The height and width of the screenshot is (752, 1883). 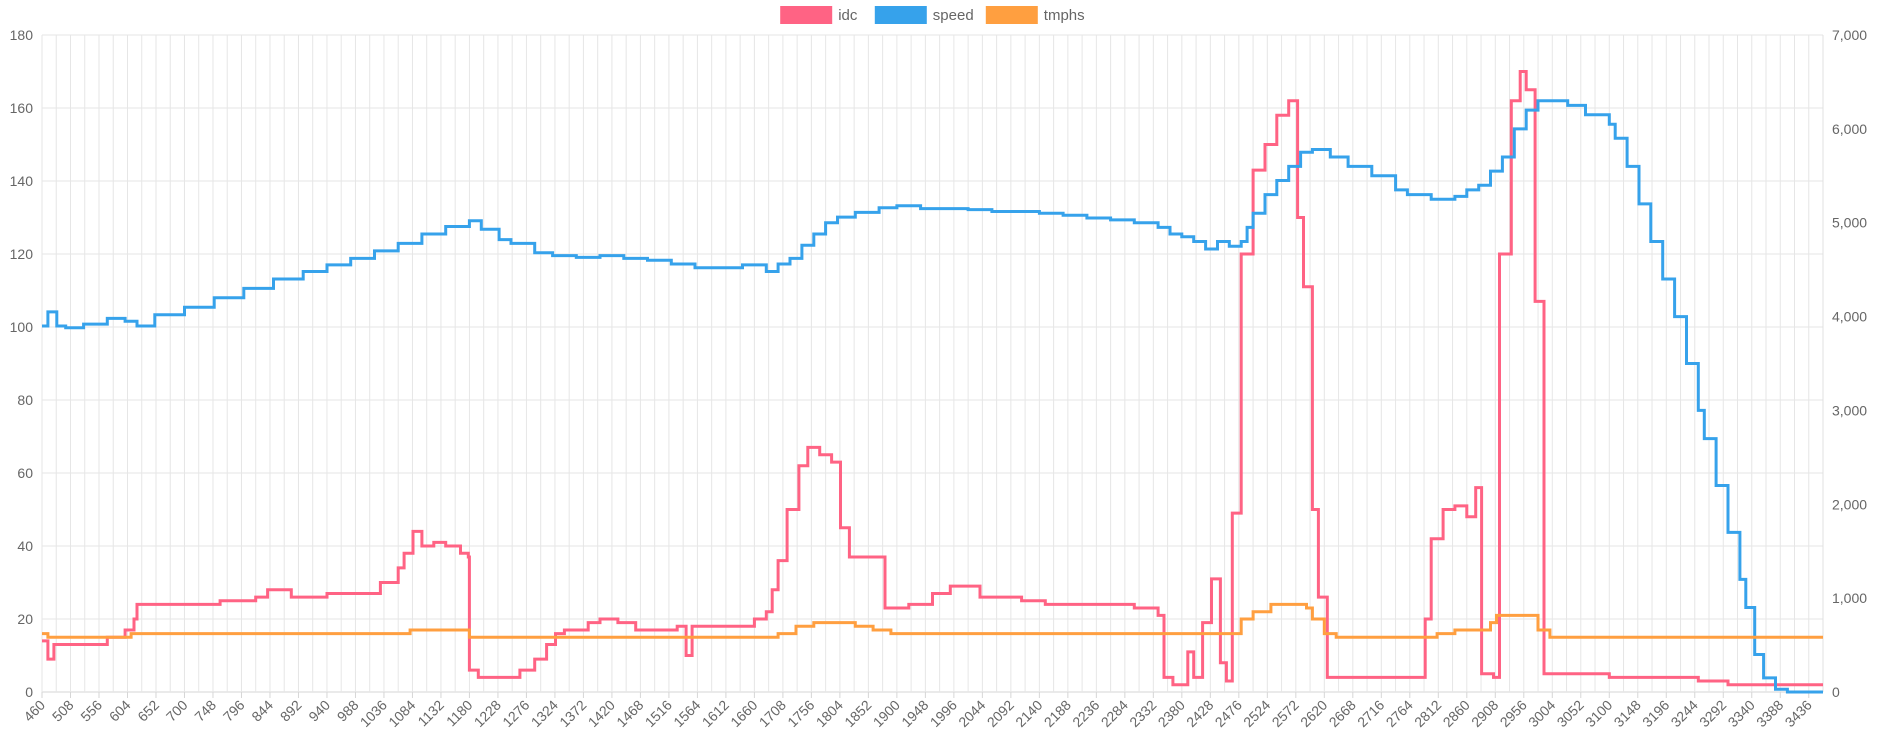 I want to click on x-tick-label: 2716, so click(x=1370, y=713).